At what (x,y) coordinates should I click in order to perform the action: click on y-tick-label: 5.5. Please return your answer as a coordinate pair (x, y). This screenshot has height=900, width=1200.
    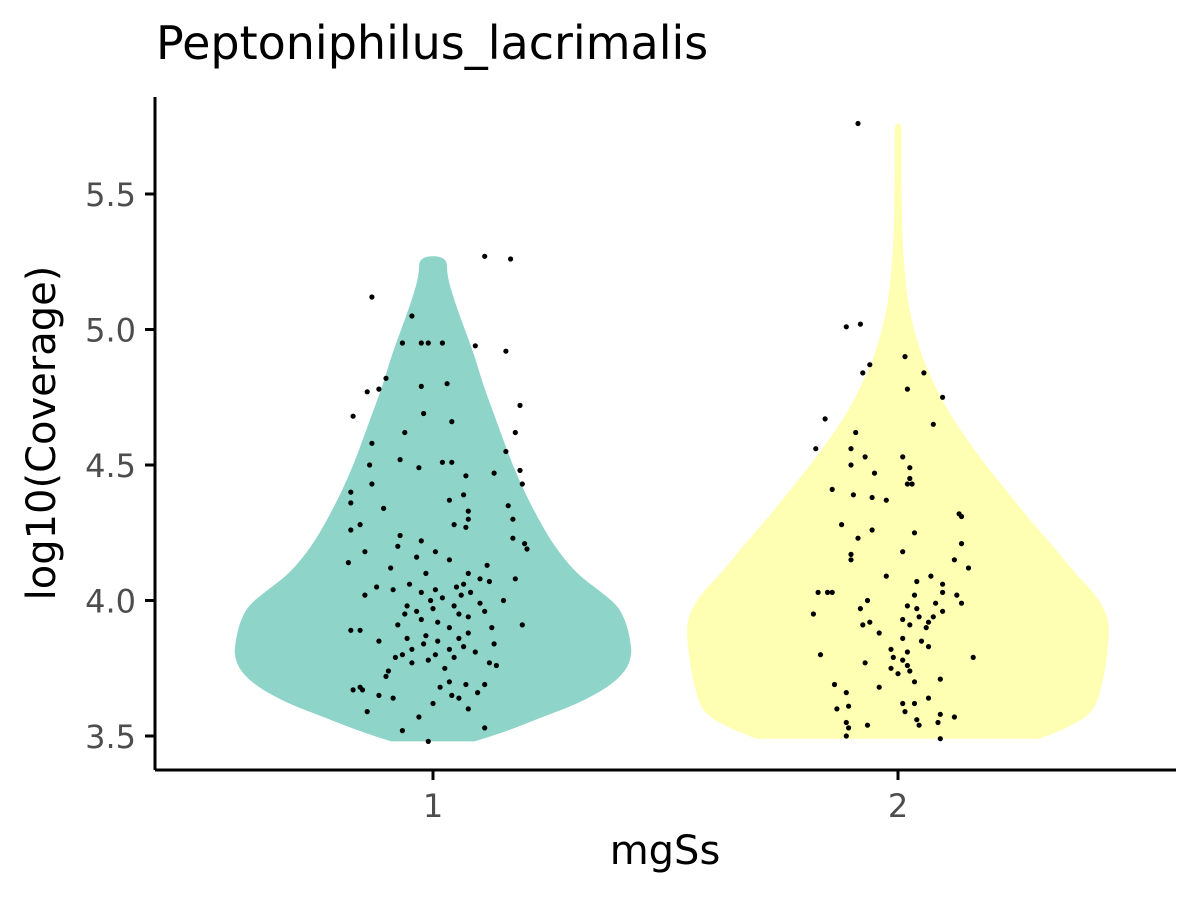
    Looking at the image, I should click on (110, 195).